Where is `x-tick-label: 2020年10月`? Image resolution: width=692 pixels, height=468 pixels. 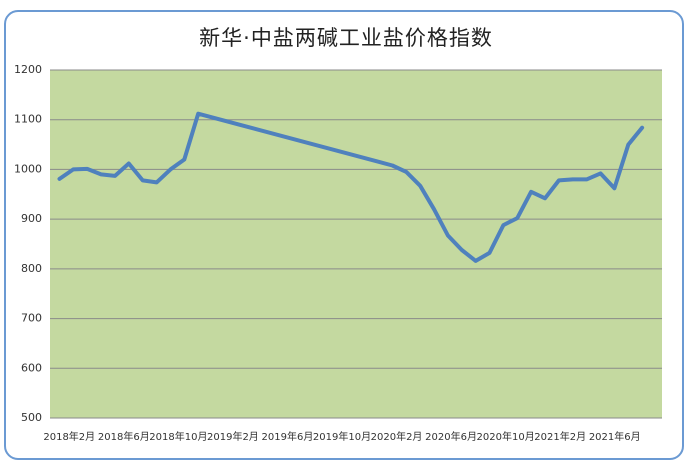
x-tick-label: 2020年10月 is located at coordinates (506, 436).